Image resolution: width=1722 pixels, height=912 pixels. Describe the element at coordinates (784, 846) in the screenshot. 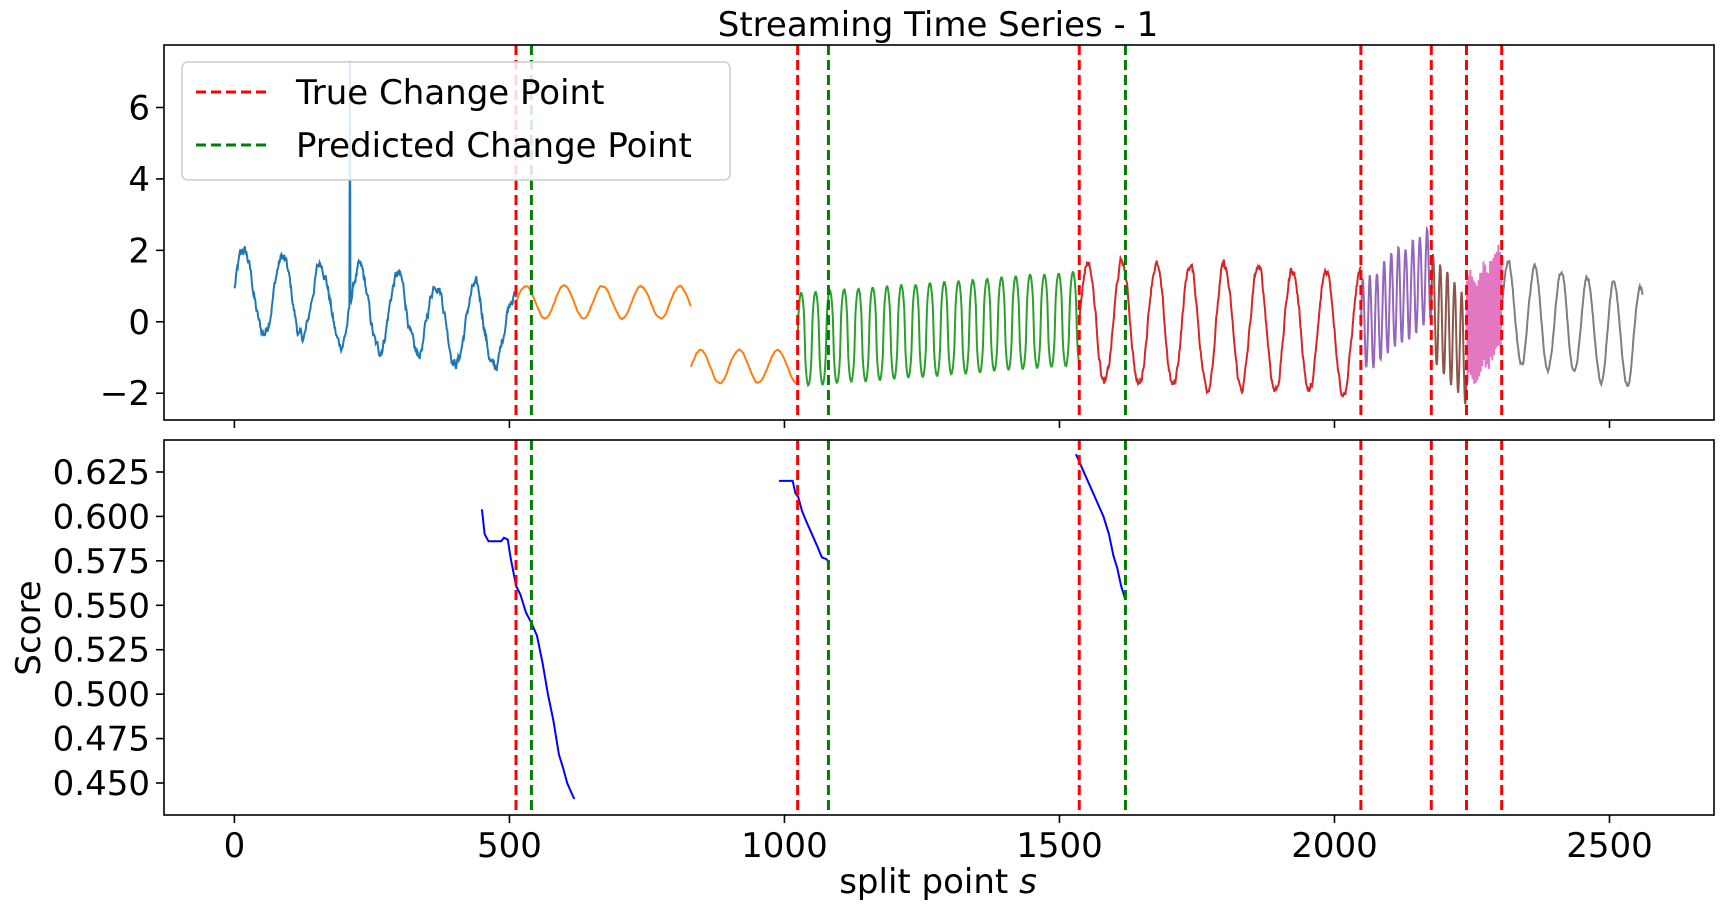

I see `bottom-xtick-label: 1000` at that location.